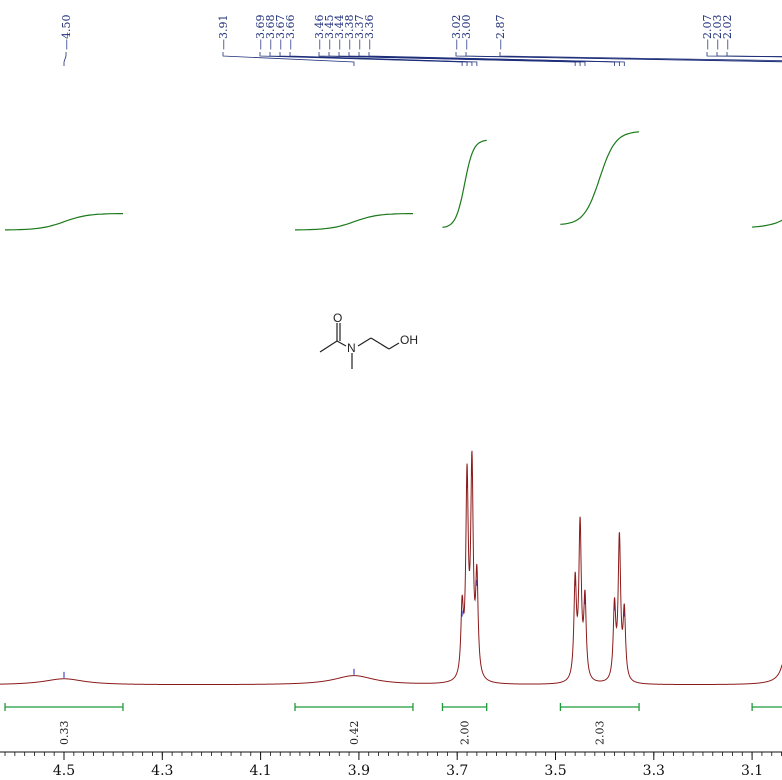 Image resolution: width=782 pixels, height=780 pixels. What do you see at coordinates (329, 33) in the screenshot?
I see `peak-label: —3.45` at bounding box center [329, 33].